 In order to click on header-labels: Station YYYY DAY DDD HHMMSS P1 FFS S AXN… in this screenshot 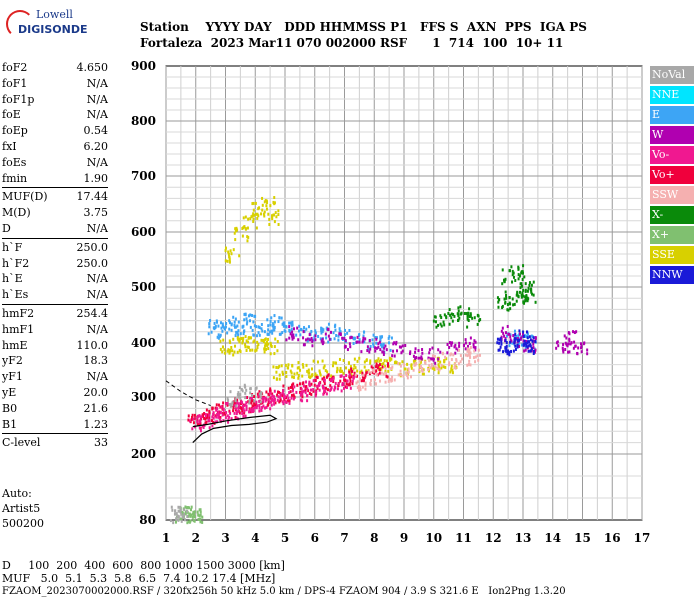, I will do `click(363, 27)`.